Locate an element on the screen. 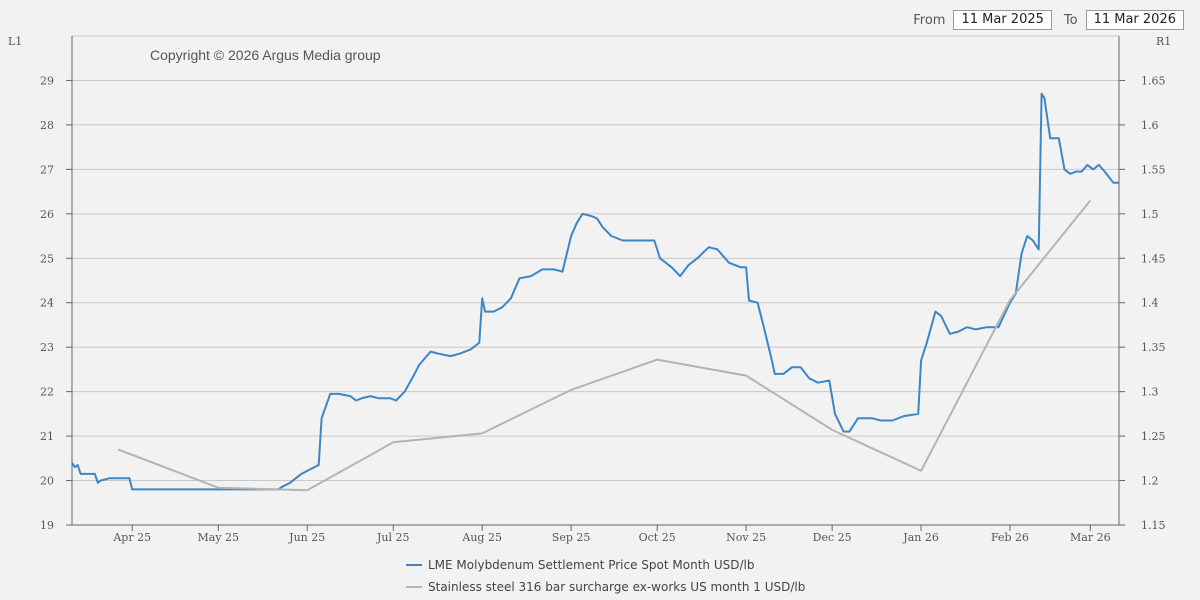  x-tick-label: Jul 25 is located at coordinates (393, 537).